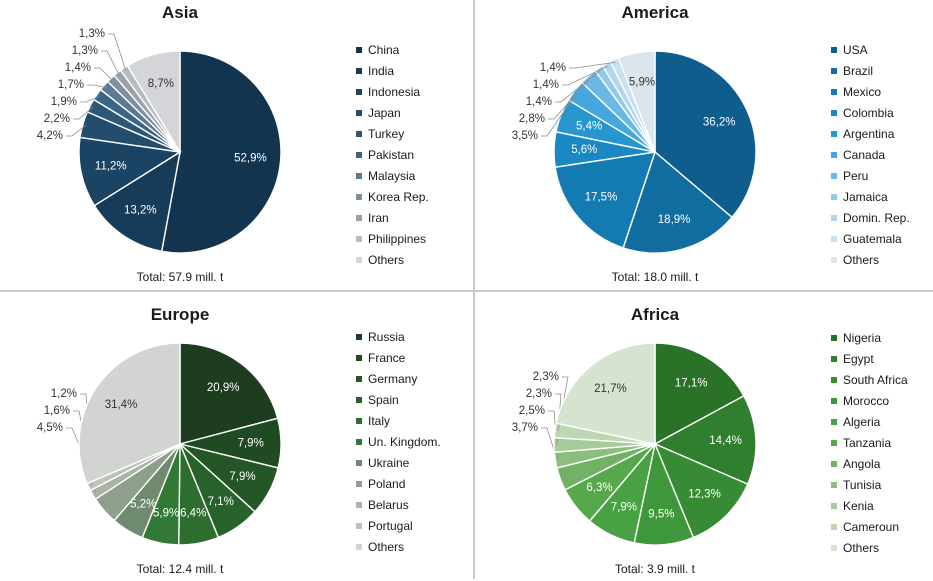 This screenshot has height=581, width=933. What do you see at coordinates (655, 314) in the screenshot?
I see `chart-title: Africa` at bounding box center [655, 314].